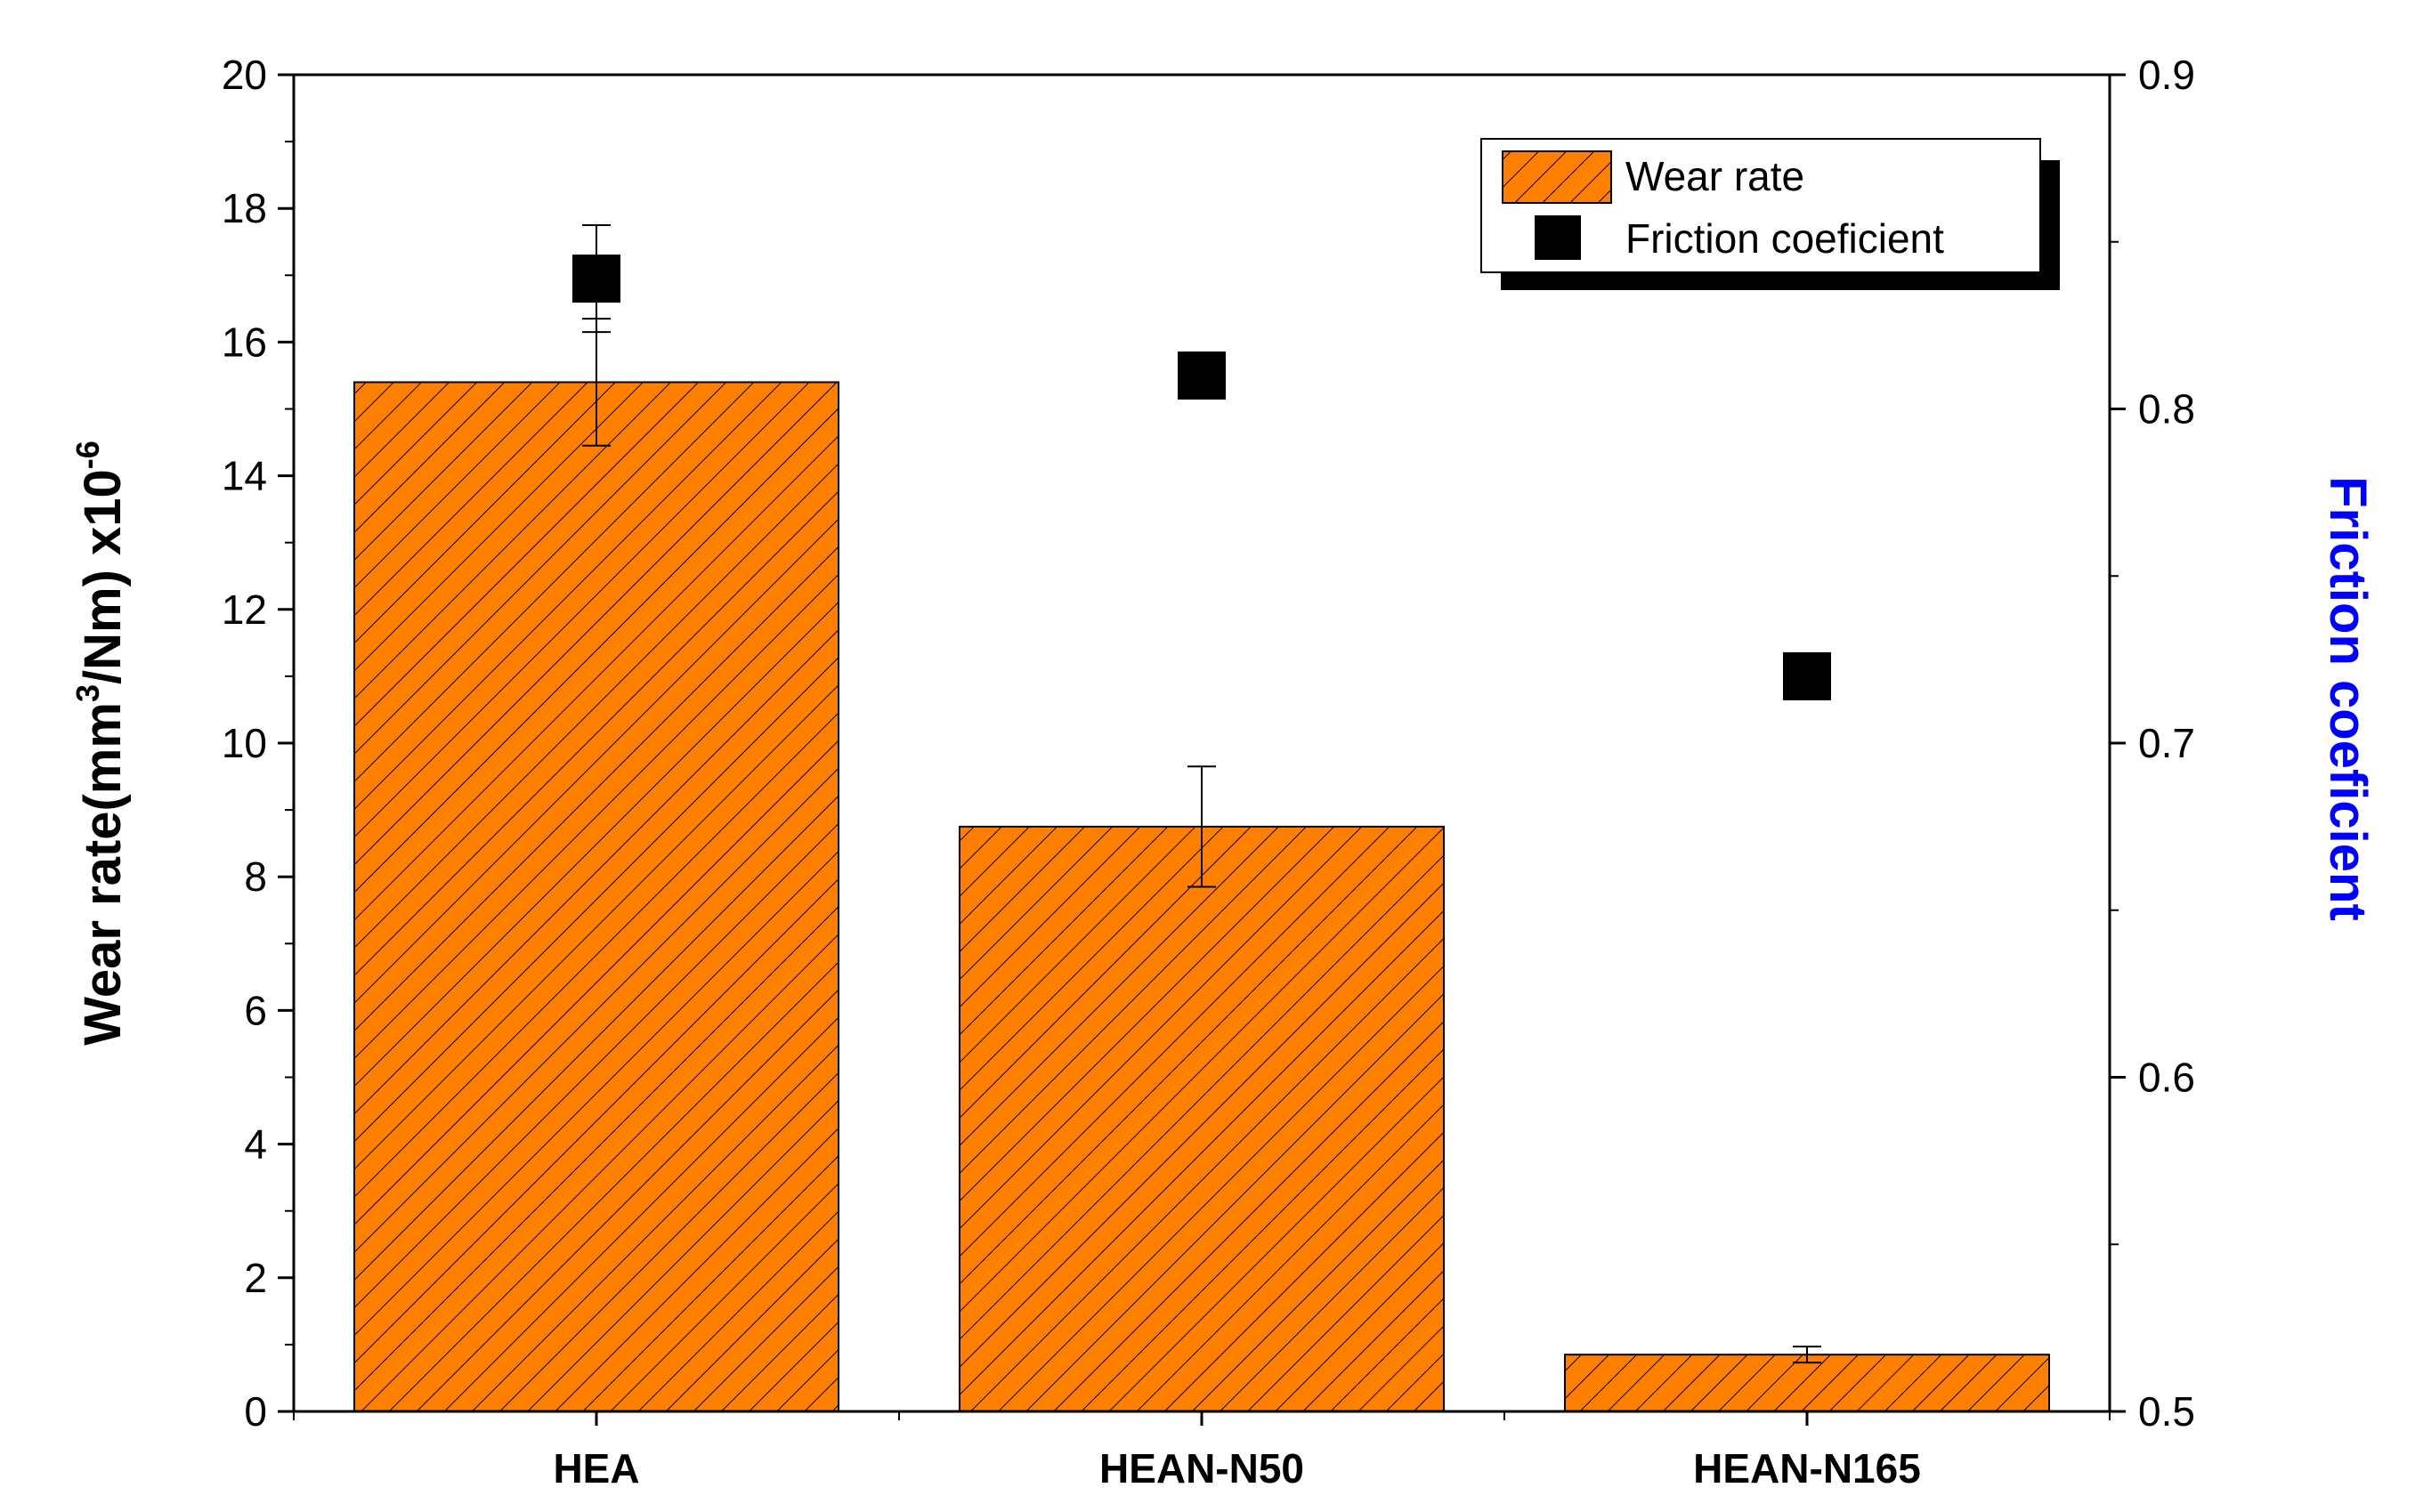  Describe the element at coordinates (103, 874) in the screenshot. I see `left-axis-title-main: Wear rate(mm` at that location.